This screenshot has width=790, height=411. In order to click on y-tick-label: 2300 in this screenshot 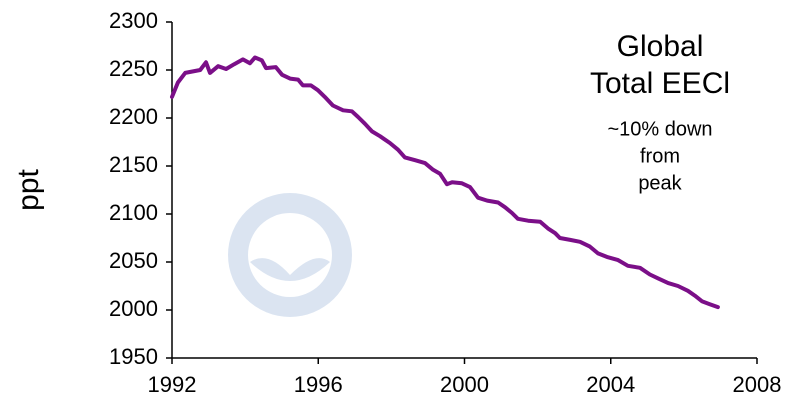, I will do `click(133, 20)`.